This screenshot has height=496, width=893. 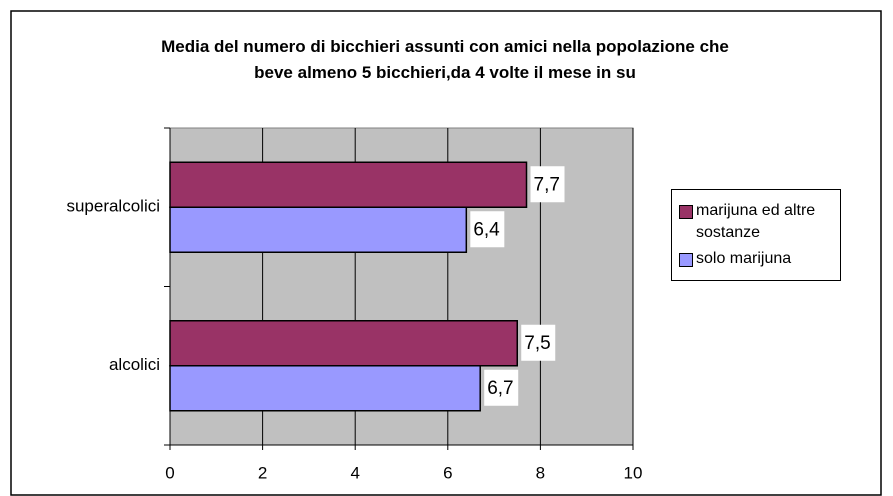 I want to click on x-tick-label: 10, so click(x=633, y=472).